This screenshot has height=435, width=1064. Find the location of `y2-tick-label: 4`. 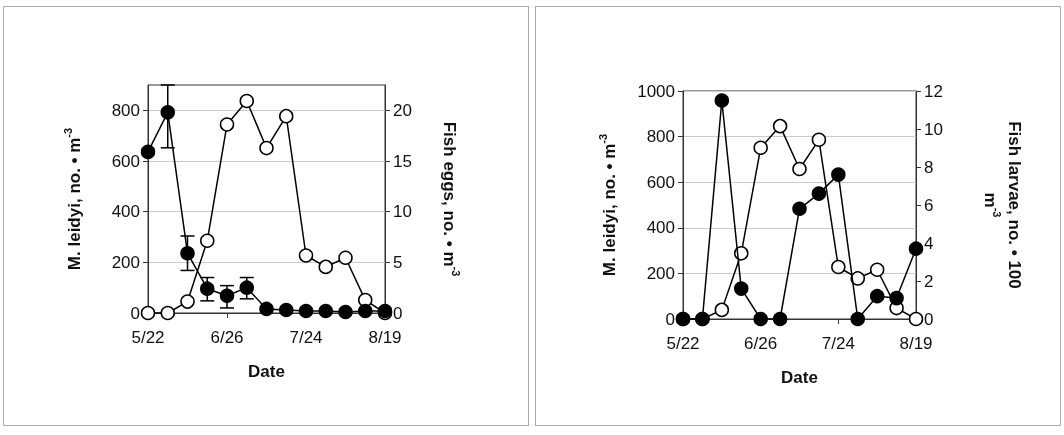

y2-tick-label: 4 is located at coordinates (929, 243).